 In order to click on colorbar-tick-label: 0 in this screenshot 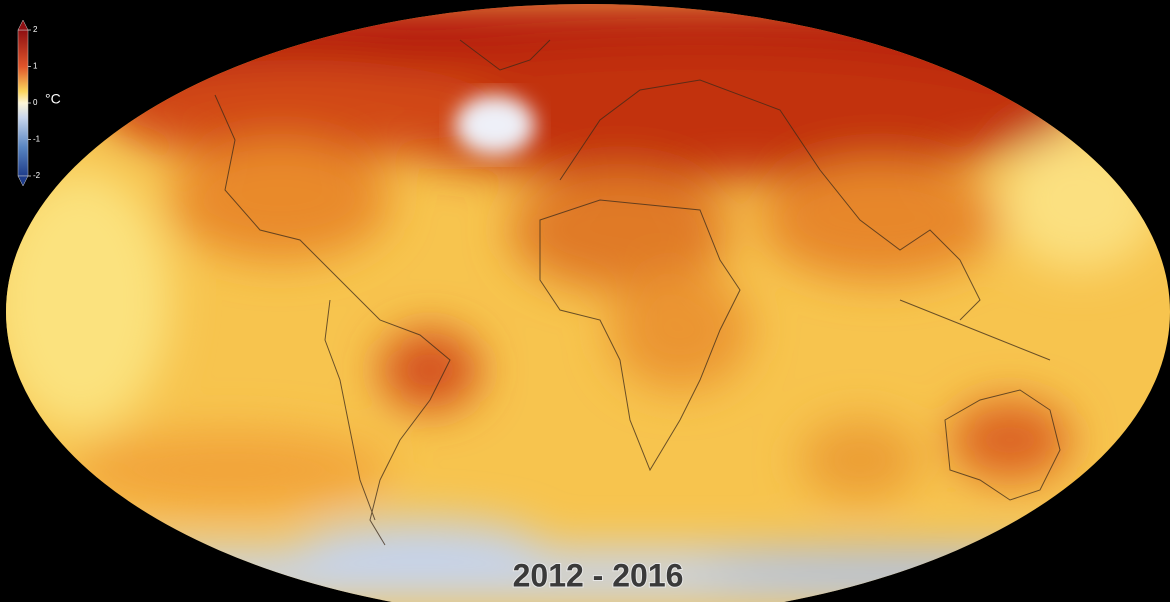, I will do `click(35, 102)`.